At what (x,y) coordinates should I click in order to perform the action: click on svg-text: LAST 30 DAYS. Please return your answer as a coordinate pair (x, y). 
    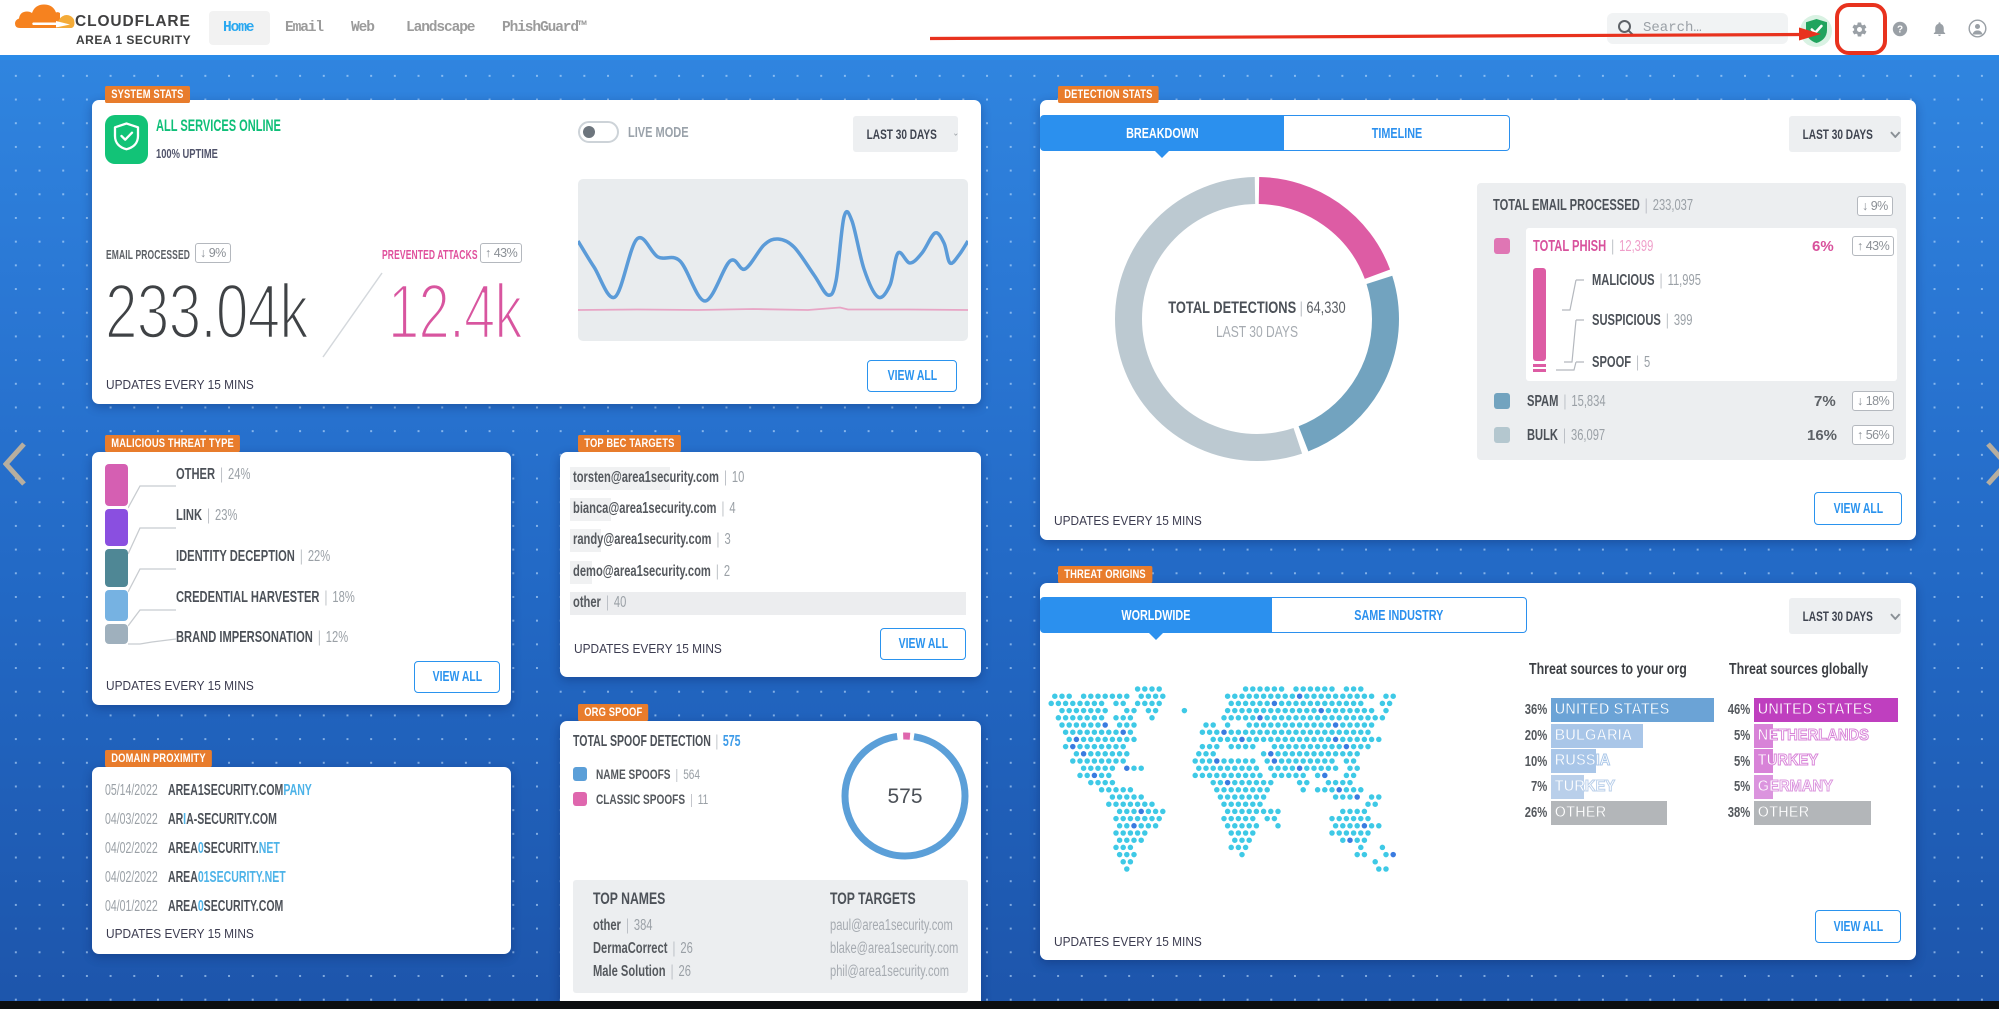
    Looking at the image, I should click on (1257, 332).